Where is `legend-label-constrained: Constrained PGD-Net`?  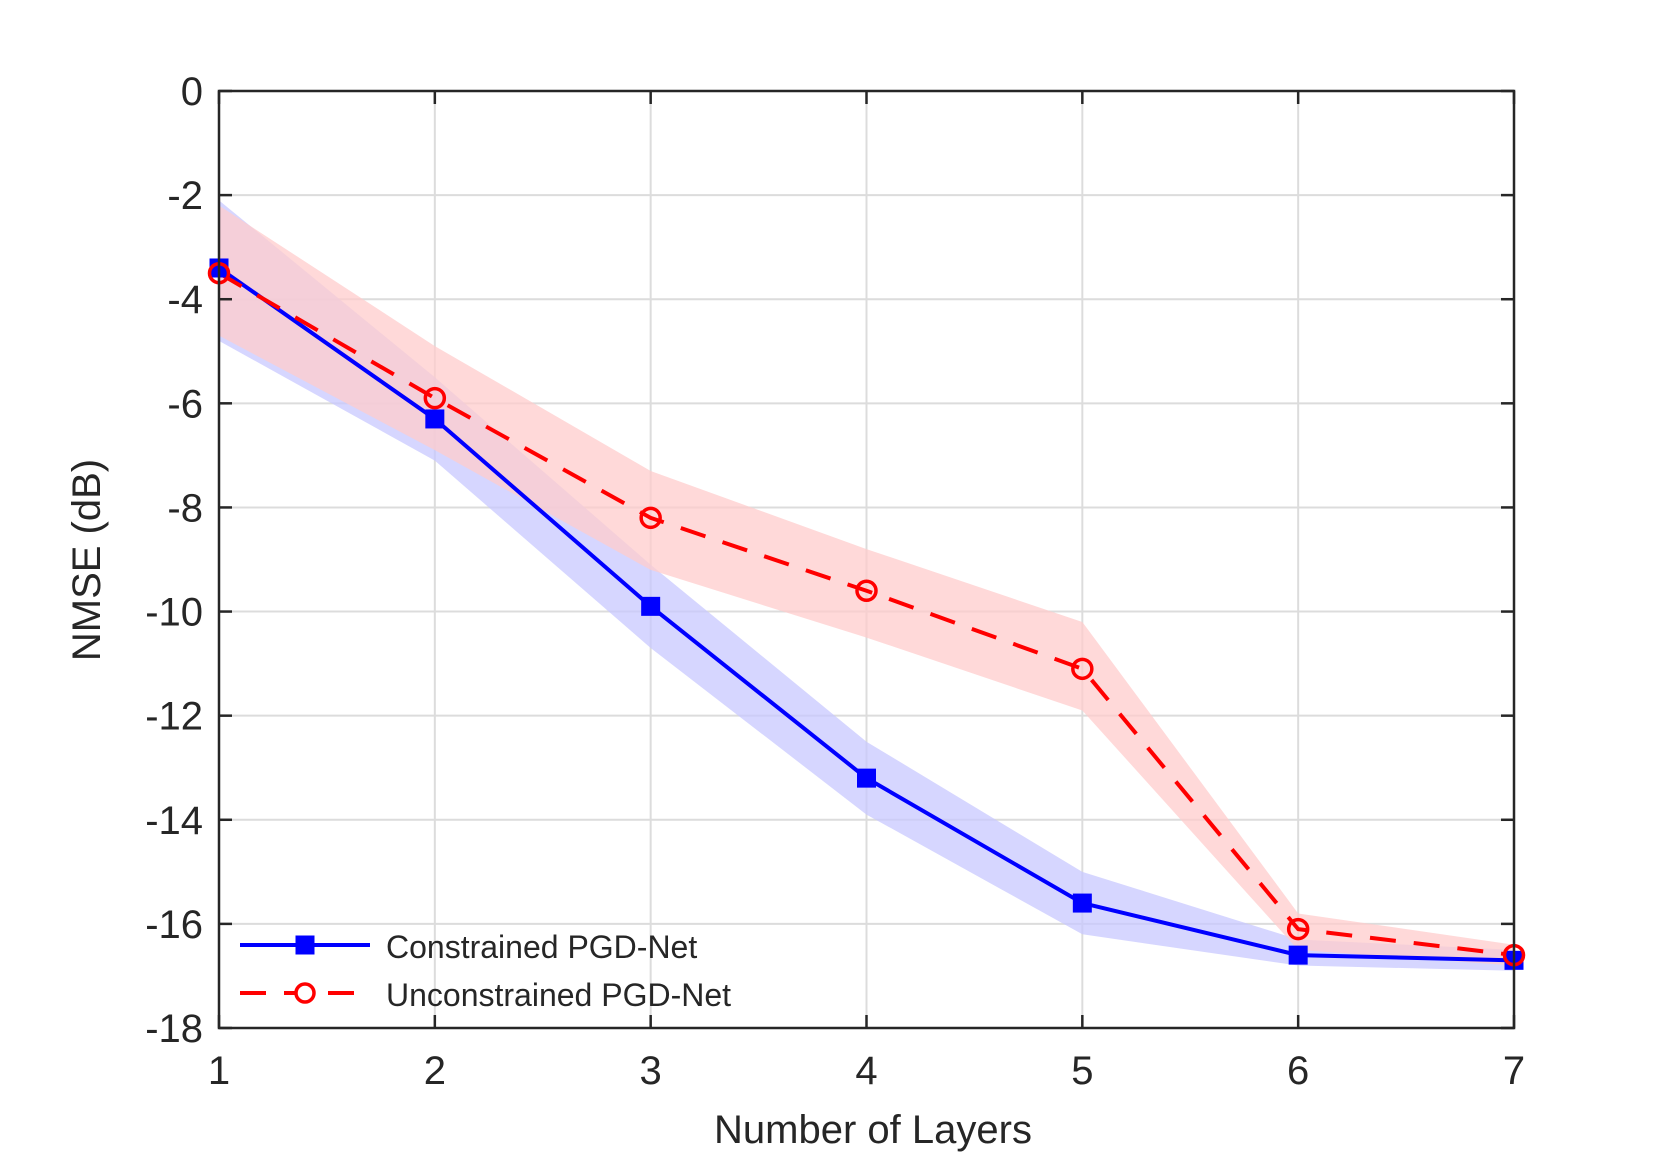
legend-label-constrained: Constrained PGD-Net is located at coordinates (541, 947).